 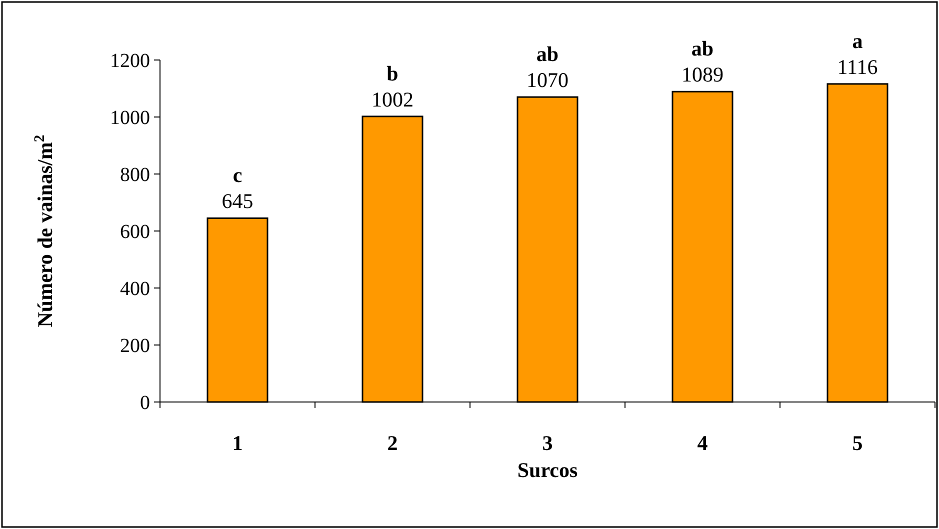 I want to click on data-label: 1116, so click(x=857, y=66).